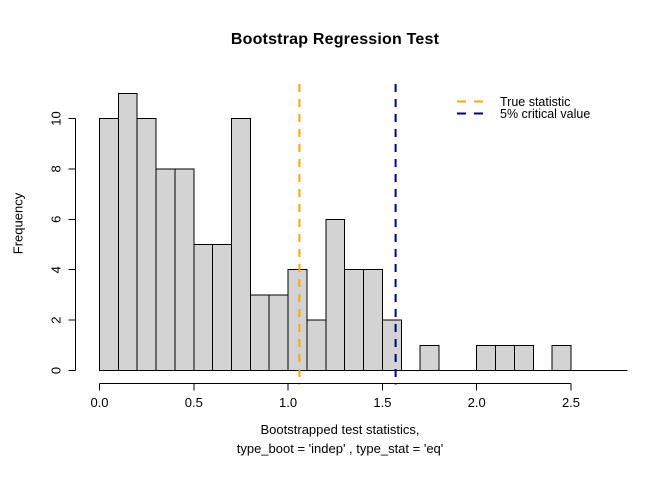  I want to click on x-tick-label: 2.0, so click(477, 402).